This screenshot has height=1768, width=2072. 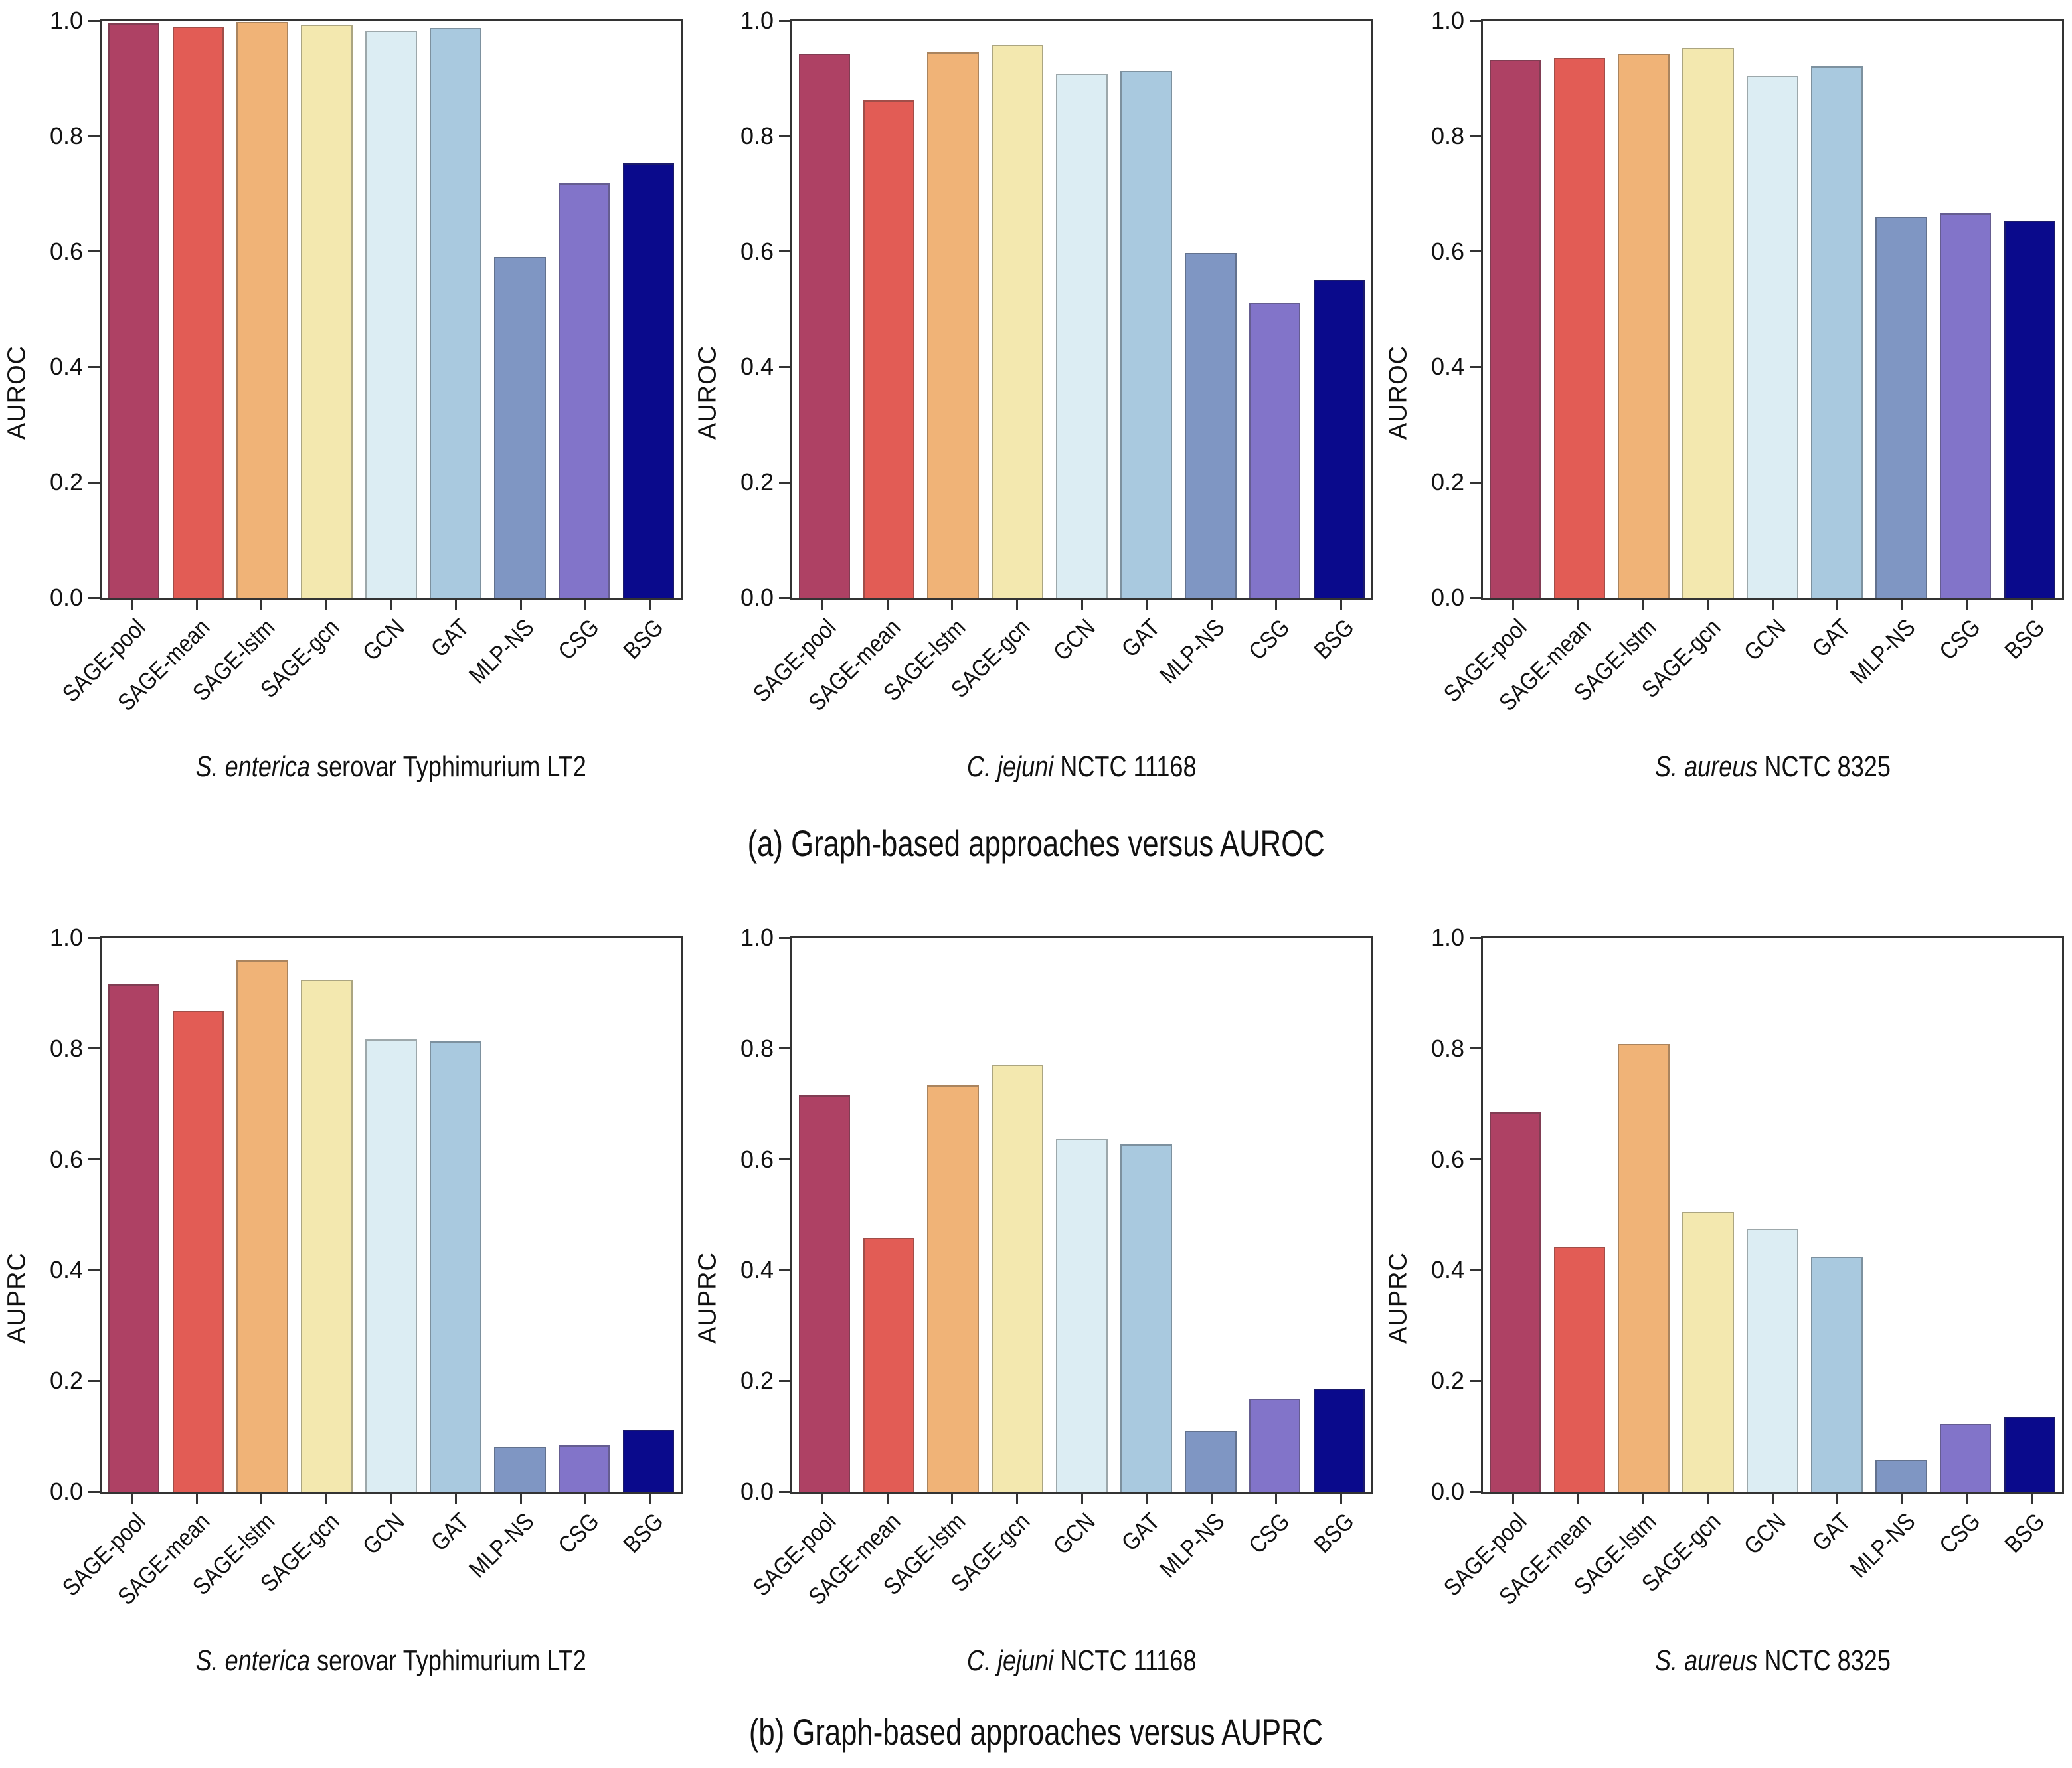 What do you see at coordinates (757, 367) in the screenshot?
I see `y-tick-label: 0.4` at bounding box center [757, 367].